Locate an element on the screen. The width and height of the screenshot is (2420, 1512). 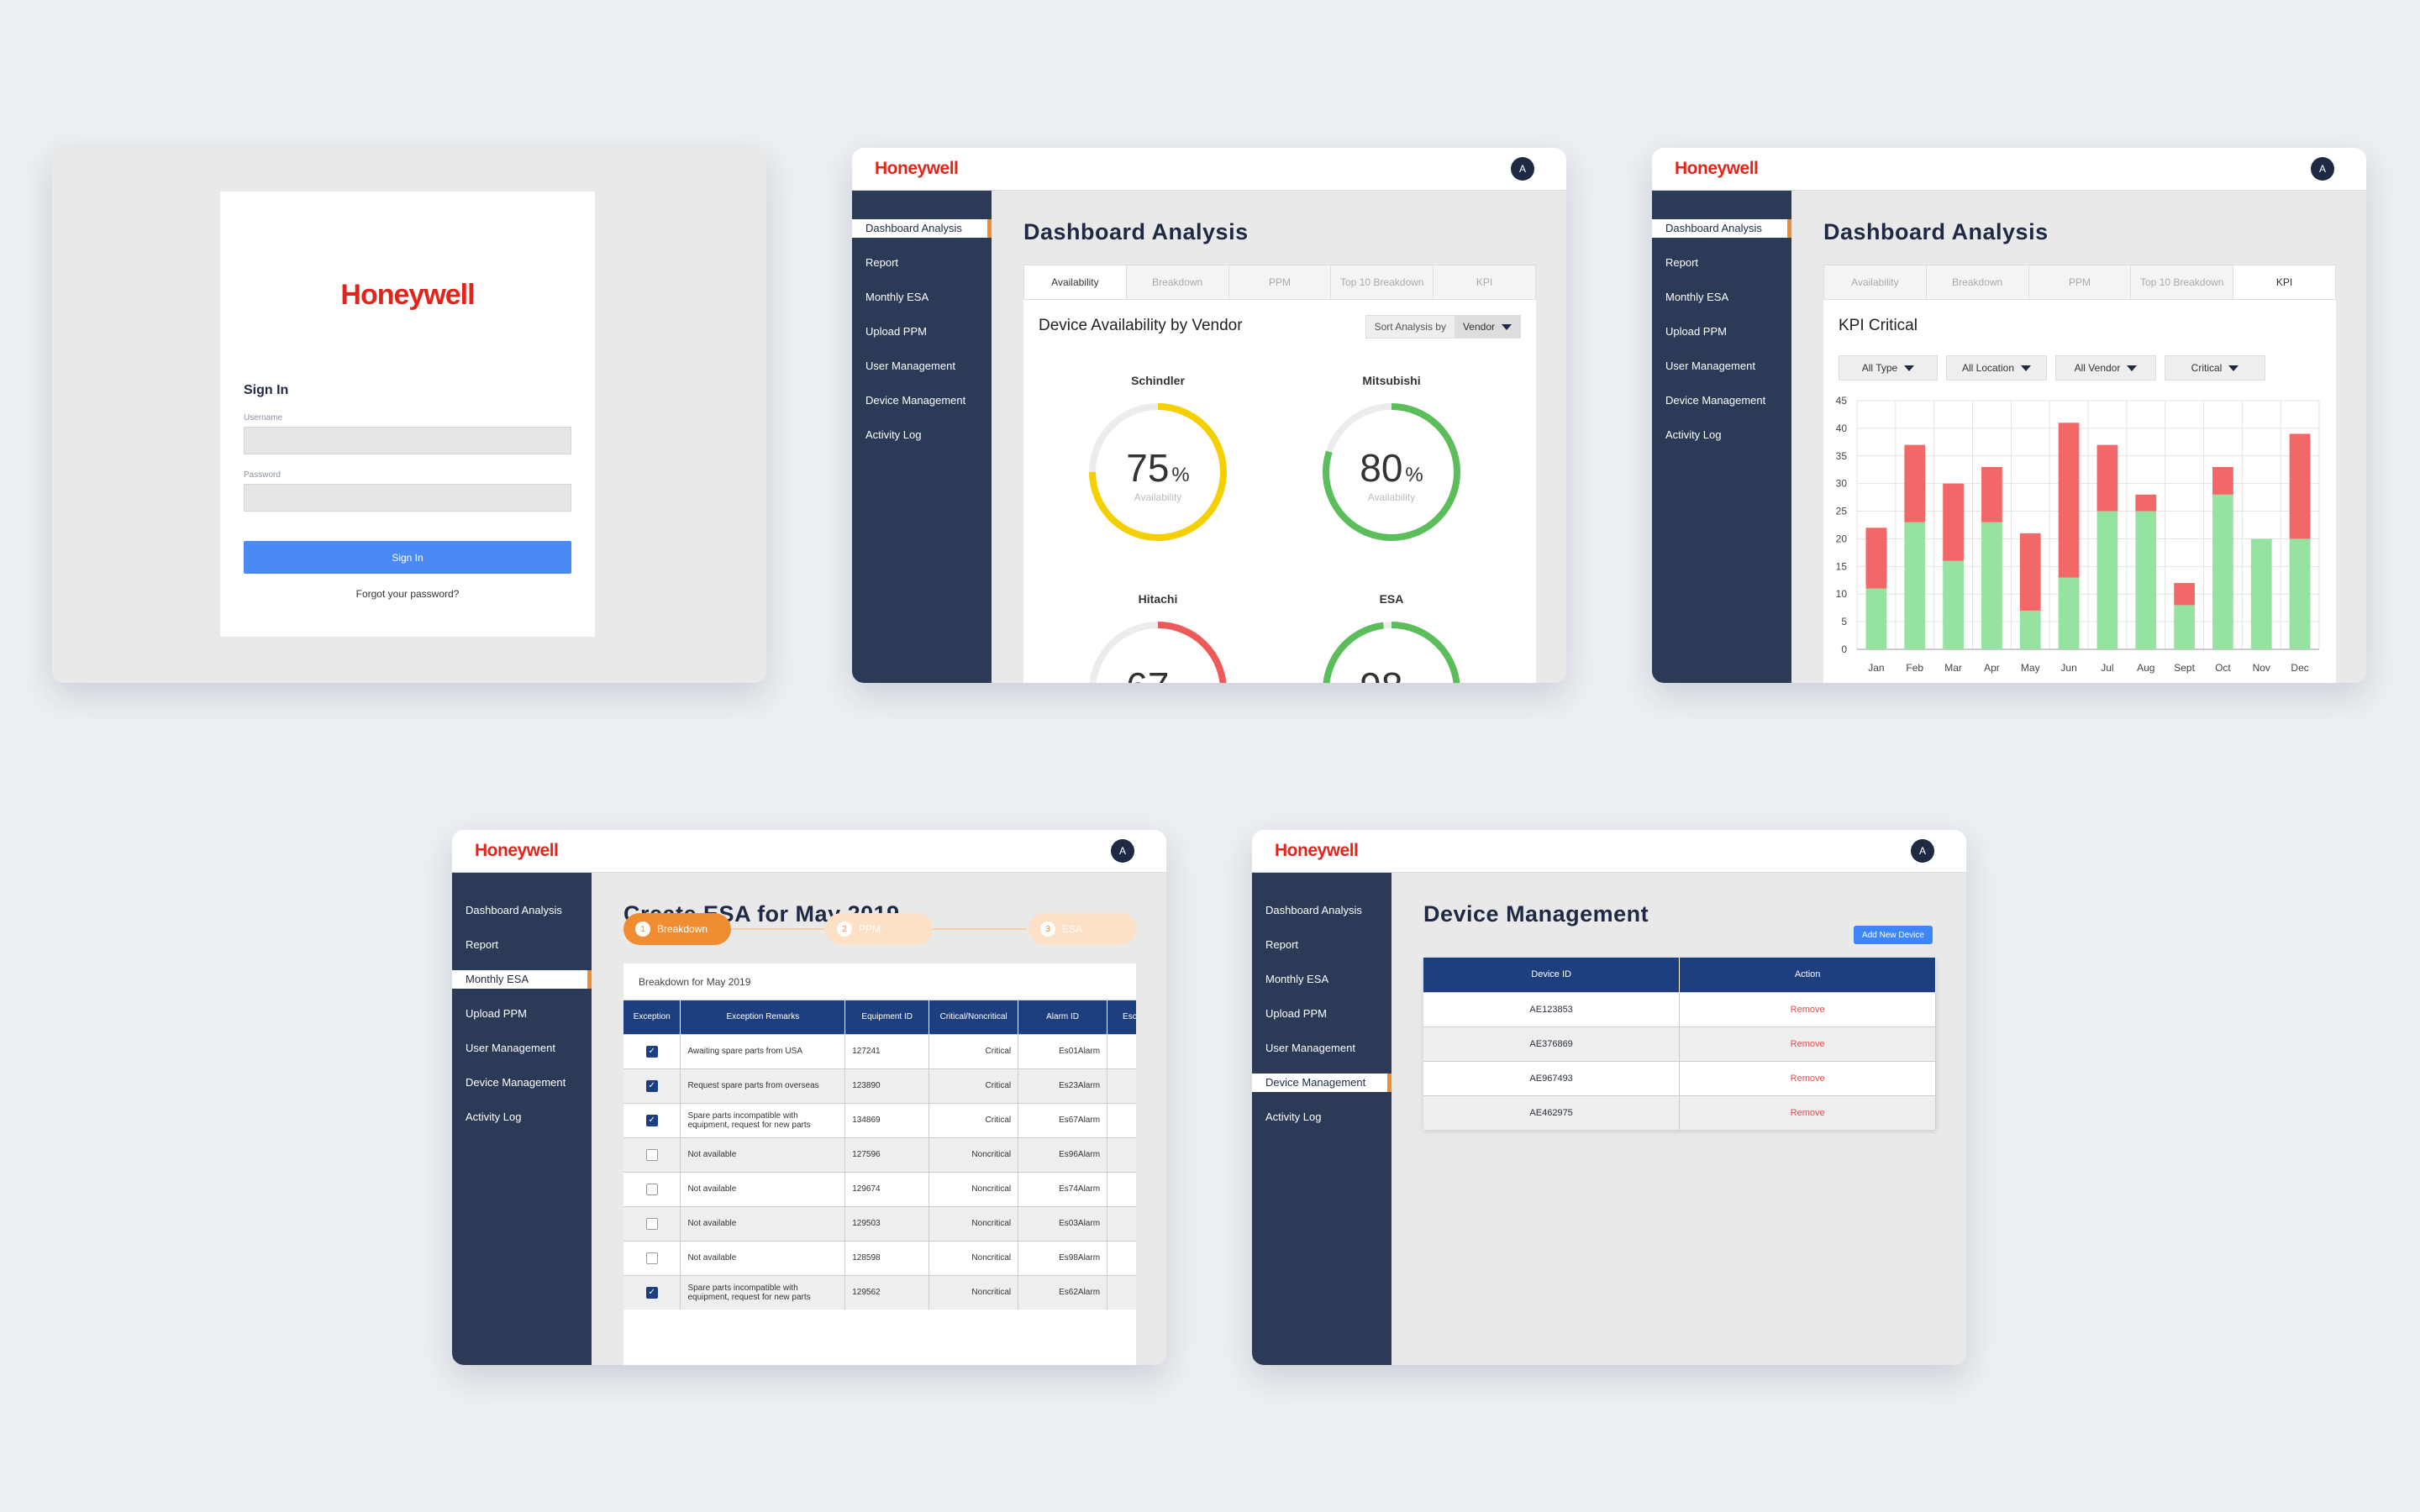
esc-cell: Esc is located at coordinates (1121, 1188).